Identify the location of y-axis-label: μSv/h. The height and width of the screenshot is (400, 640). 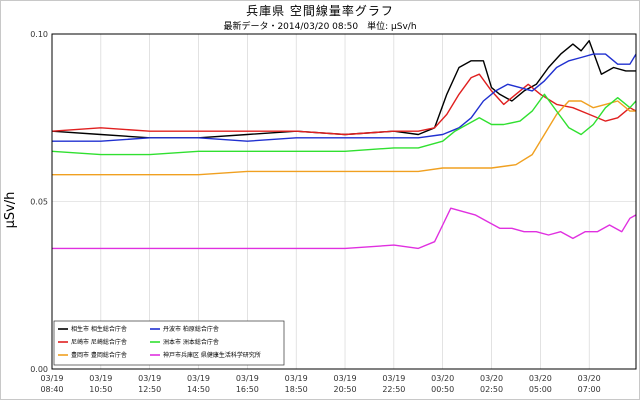
(10, 210).